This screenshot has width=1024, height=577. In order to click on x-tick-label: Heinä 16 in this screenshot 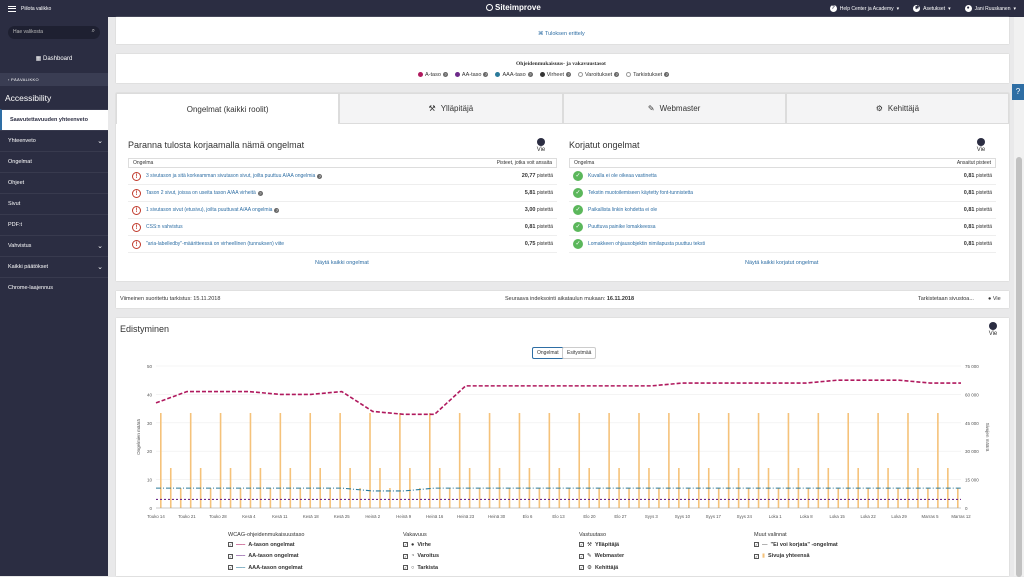, I will do `click(435, 516)`.